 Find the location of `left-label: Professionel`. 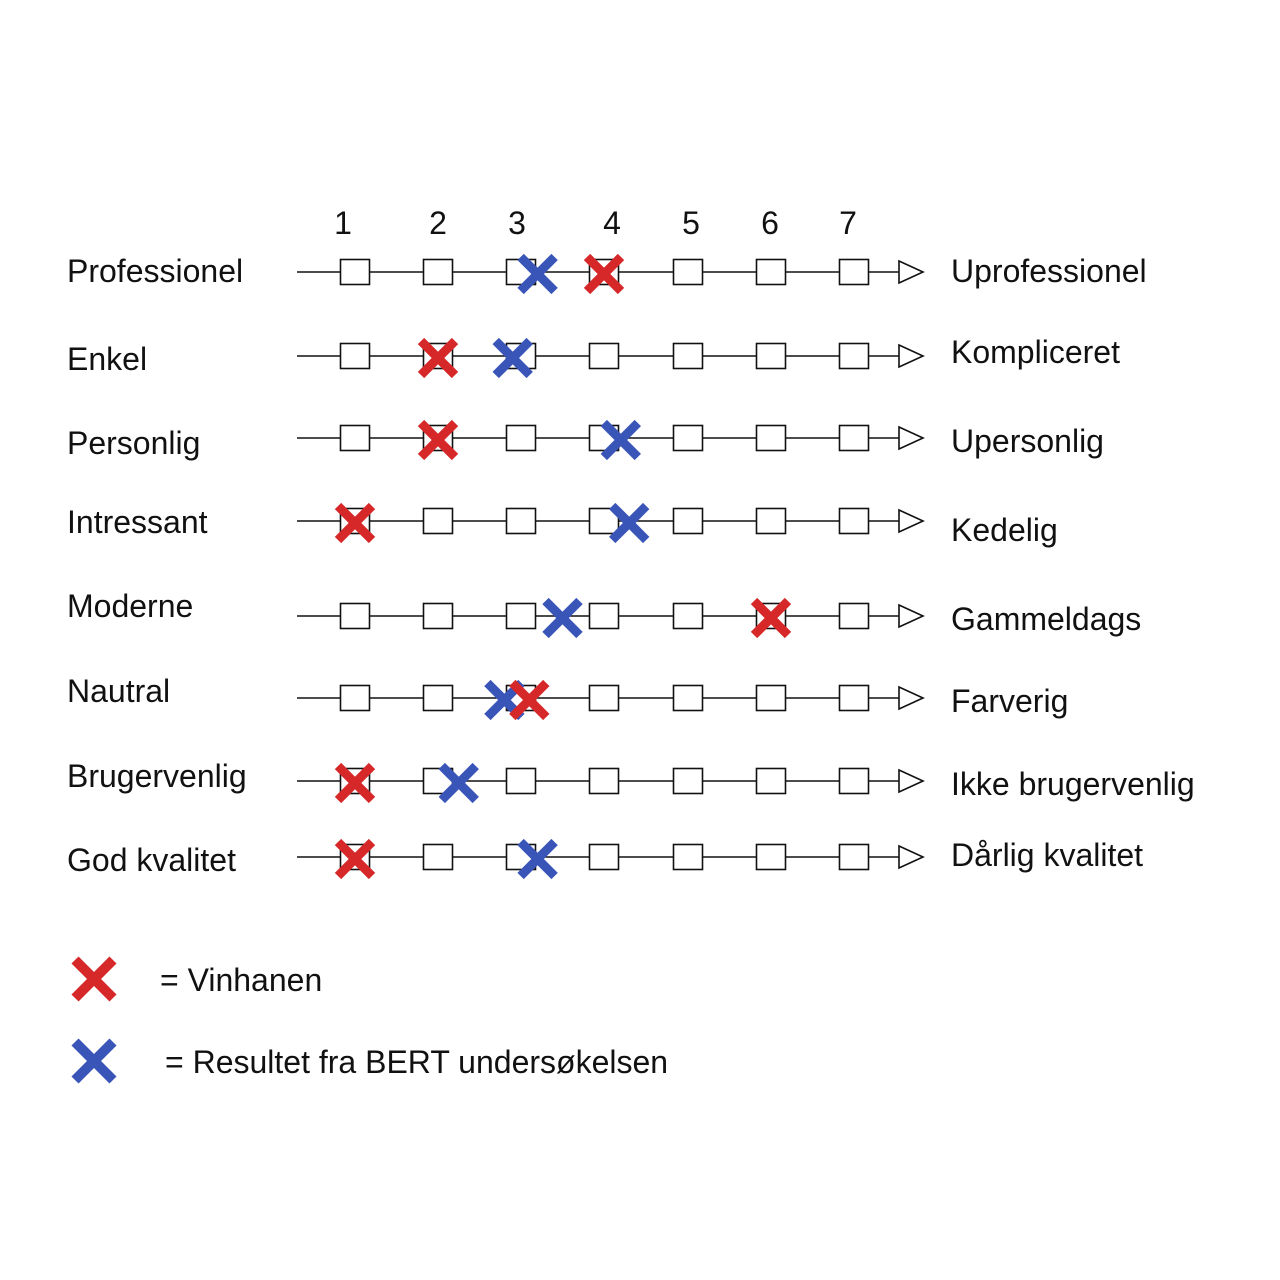

left-label: Professionel is located at coordinates (155, 271).